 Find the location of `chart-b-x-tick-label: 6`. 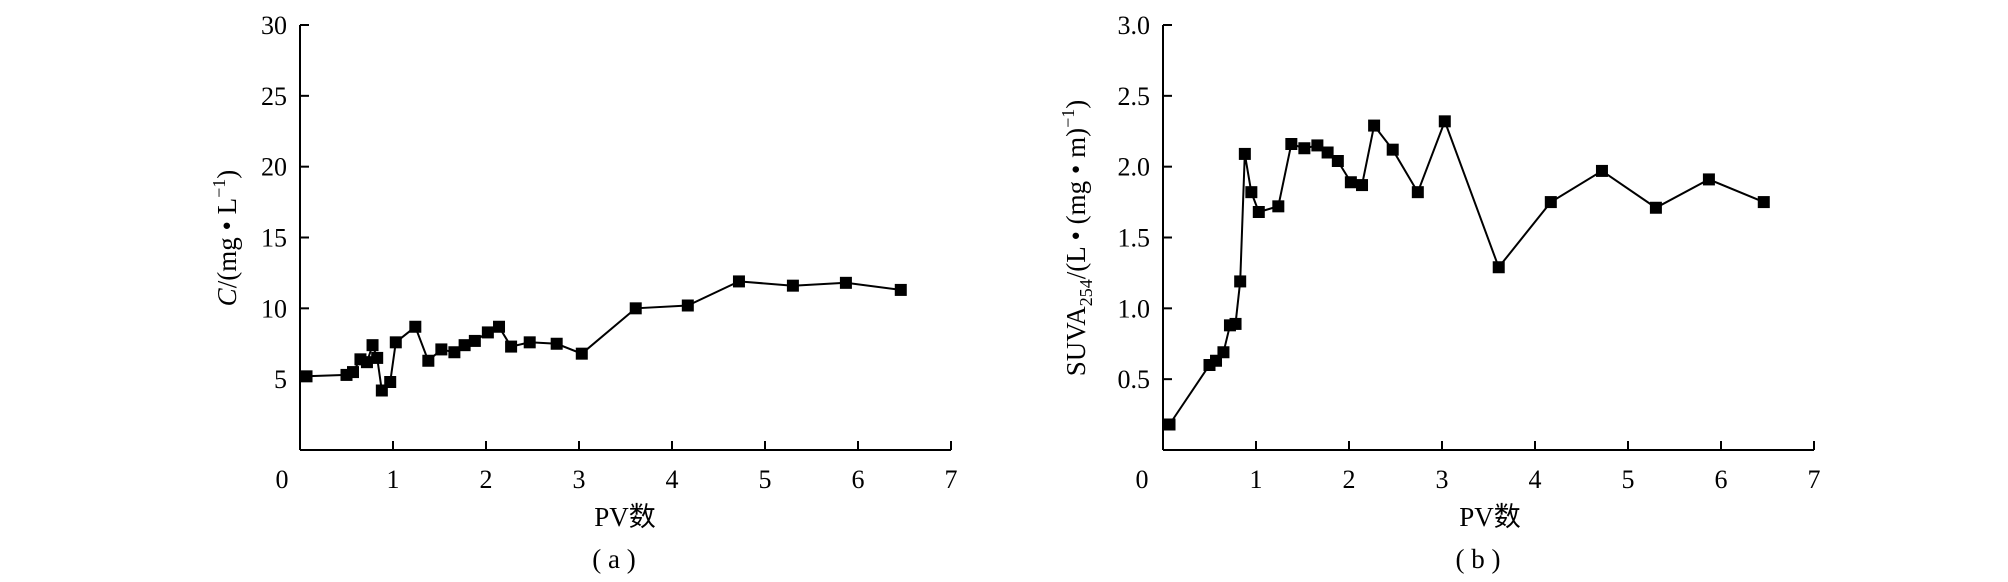

chart-b-x-tick-label: 6 is located at coordinates (1721, 479).